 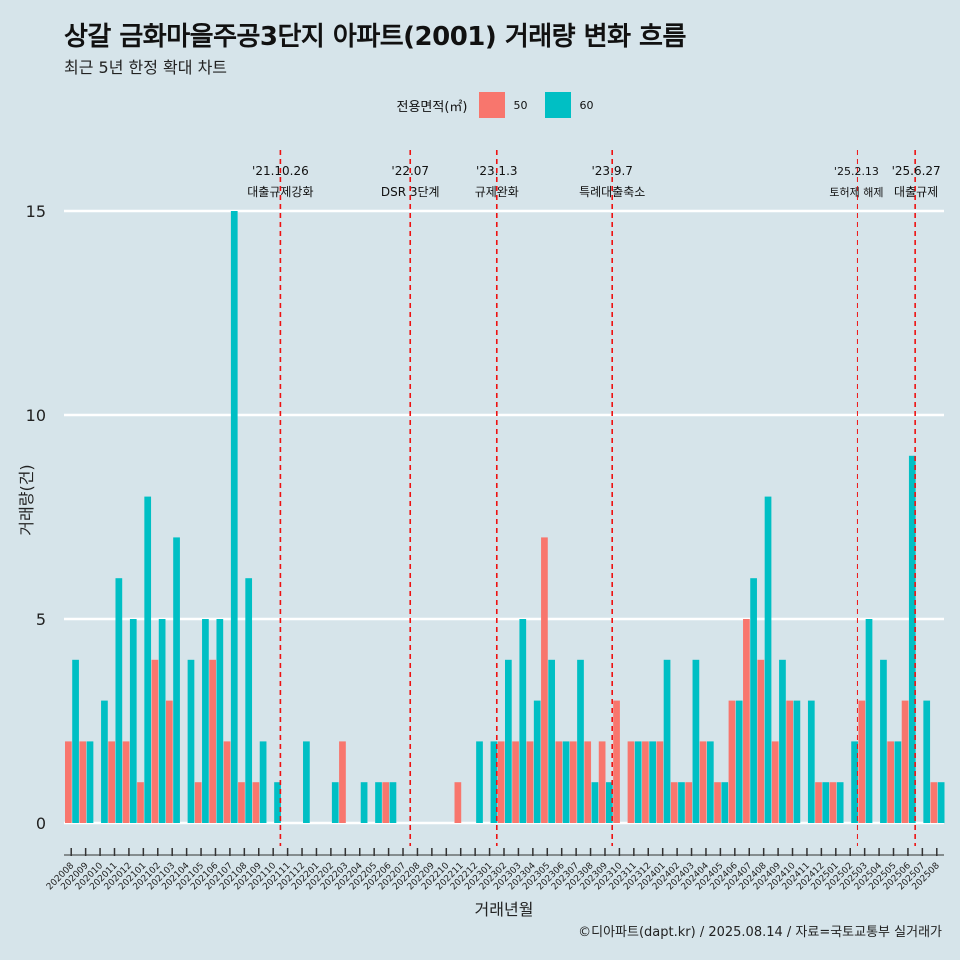 I want to click on event-label-0: 대출규제강화, so click(x=280, y=192).